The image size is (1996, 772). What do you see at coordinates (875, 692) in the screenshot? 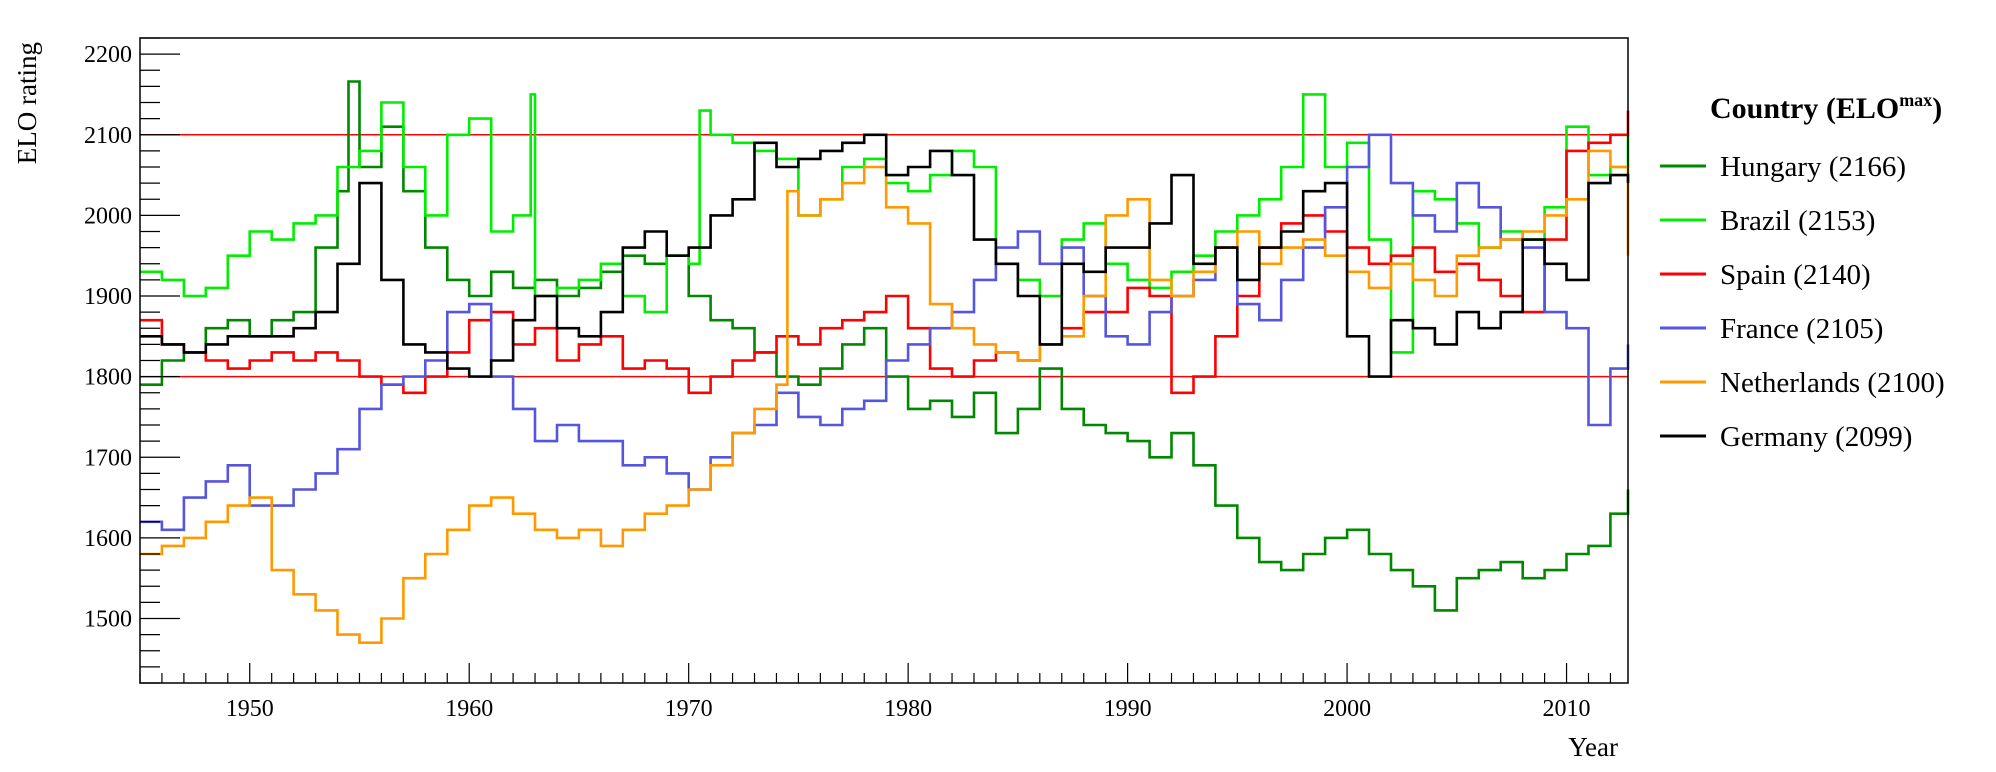
I see `x-axis-ticks: 1950 1960 1970 1980 1990 2000 2010` at bounding box center [875, 692].